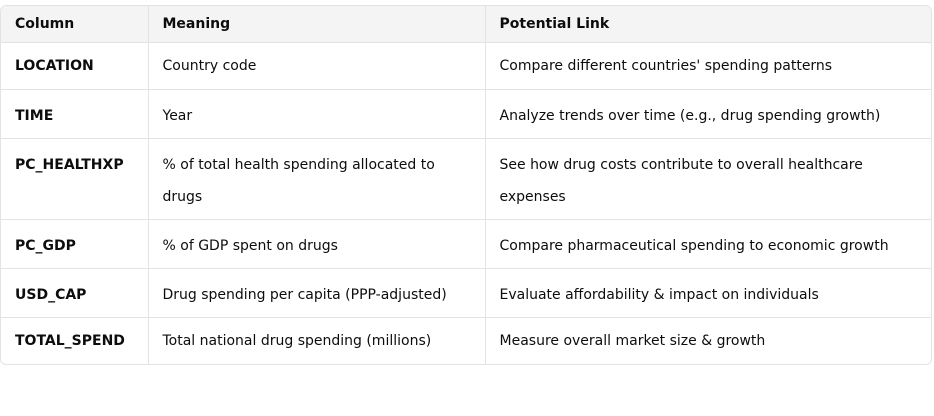  Describe the element at coordinates (317, 293) in the screenshot. I see `table-cell: Drug spending per capita (PPP-adjusted)` at that location.